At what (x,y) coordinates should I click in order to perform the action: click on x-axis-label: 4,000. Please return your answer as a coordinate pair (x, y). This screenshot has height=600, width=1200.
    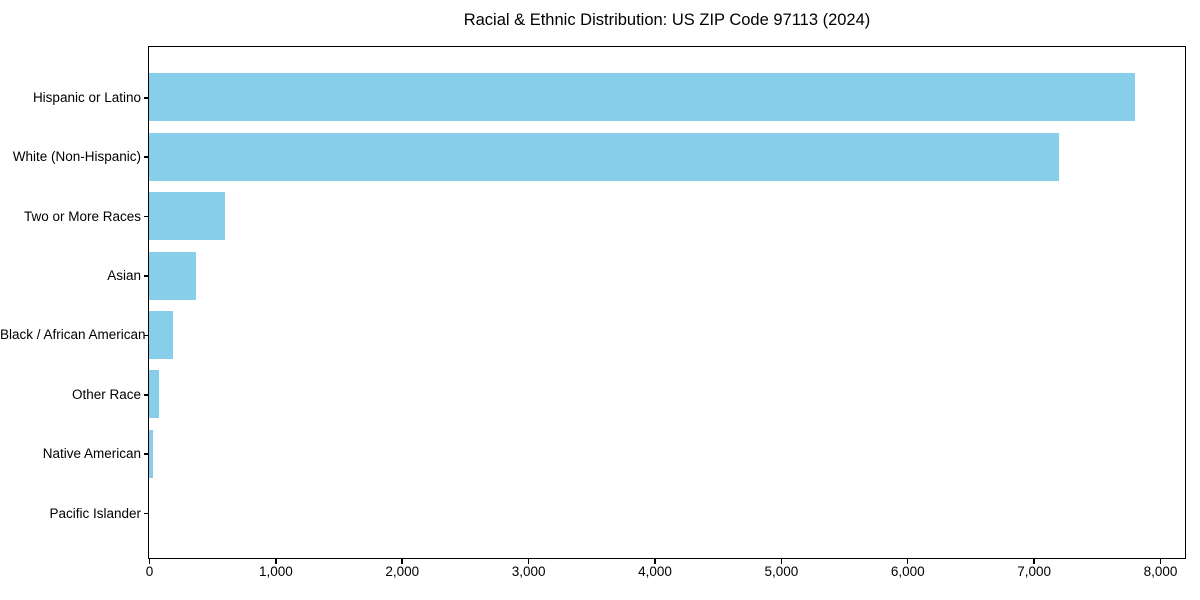
    Looking at the image, I should click on (655, 571).